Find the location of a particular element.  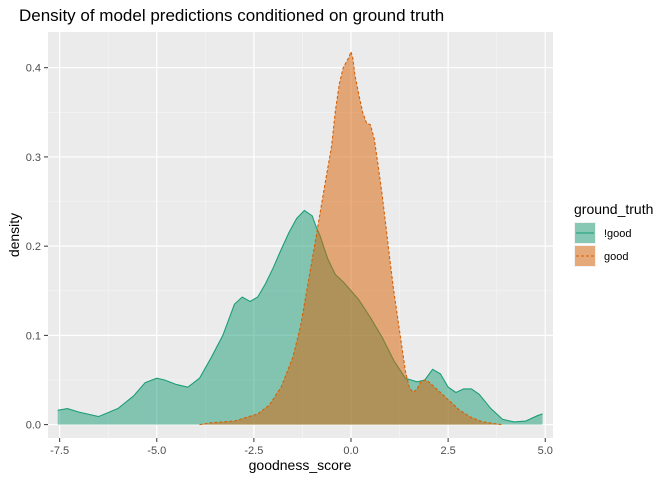

x-tick-label: -7.5 is located at coordinates (59, 451).